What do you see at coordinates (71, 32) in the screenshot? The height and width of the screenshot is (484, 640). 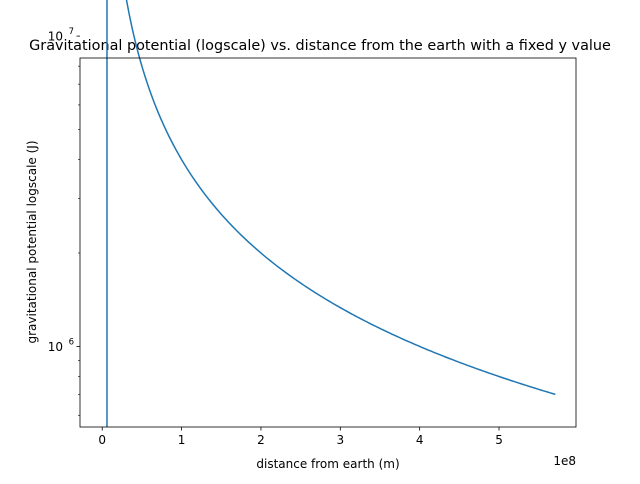 I see `y-tick-label-exponent: 7` at bounding box center [71, 32].